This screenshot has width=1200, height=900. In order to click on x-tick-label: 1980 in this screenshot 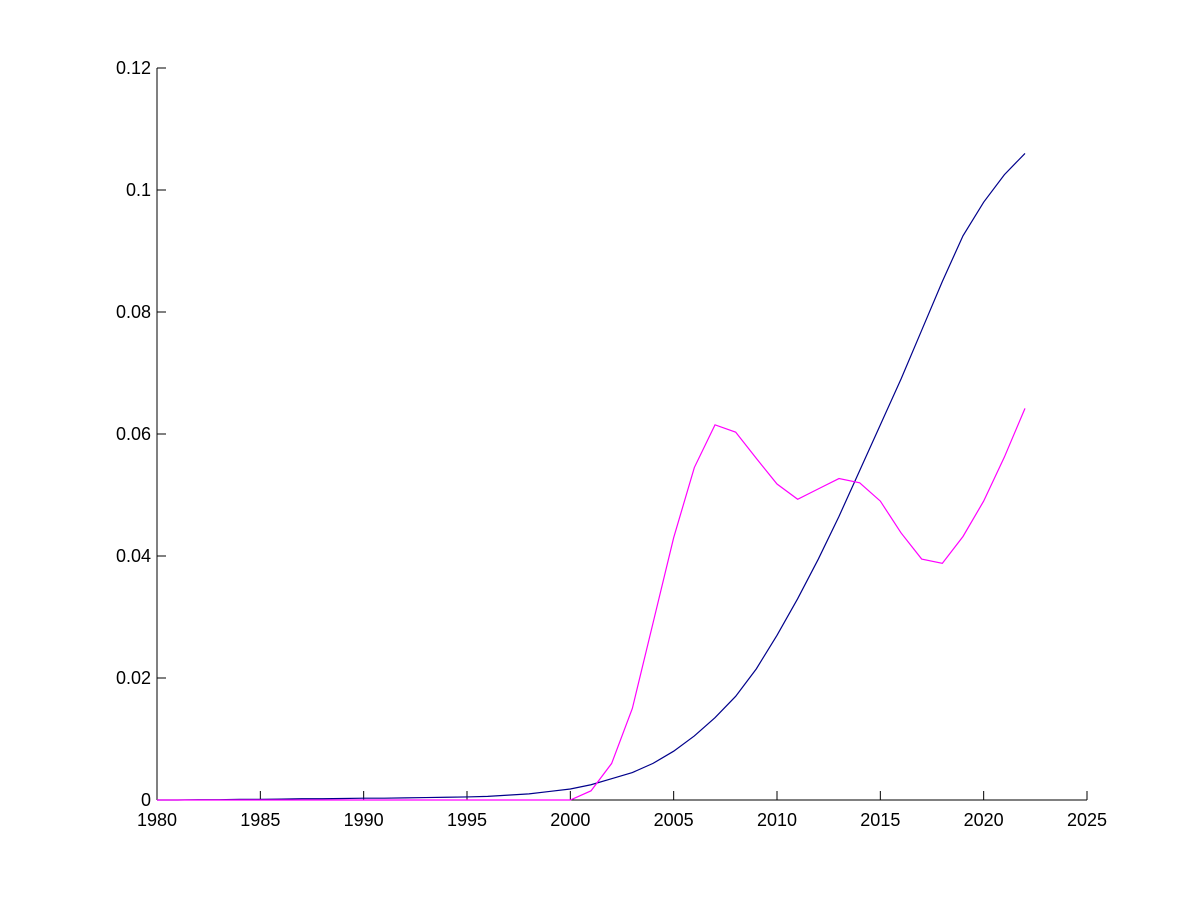, I will do `click(157, 820)`.